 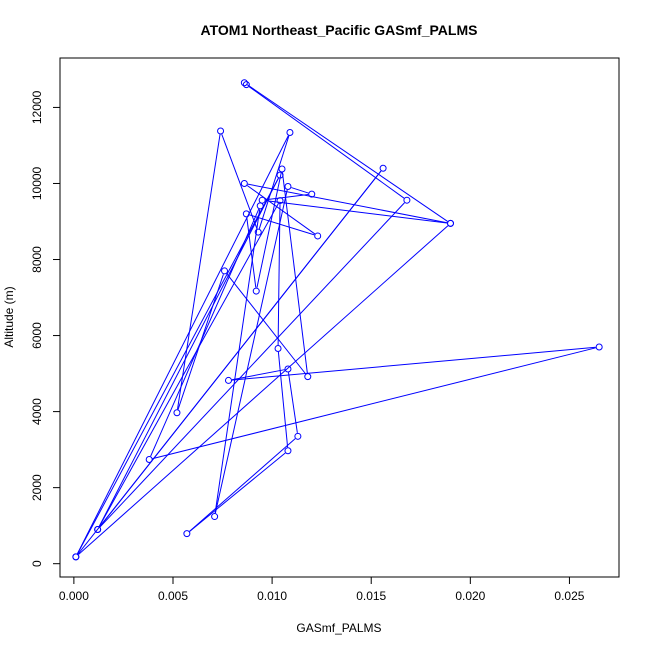 I want to click on chart-title: ATOM1 Northeast_Pacific GASmf_PALMS, so click(x=339, y=30).